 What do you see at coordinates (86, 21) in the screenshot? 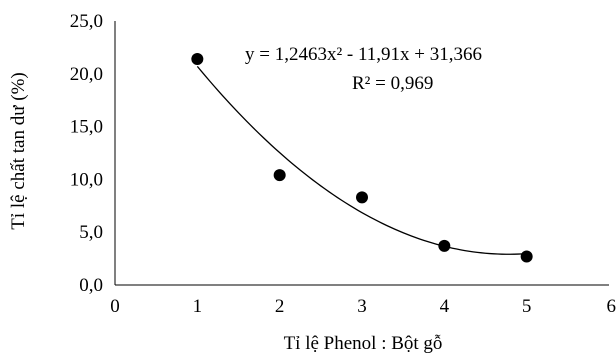
I see `y-tick-label: 25,0` at bounding box center [86, 21].